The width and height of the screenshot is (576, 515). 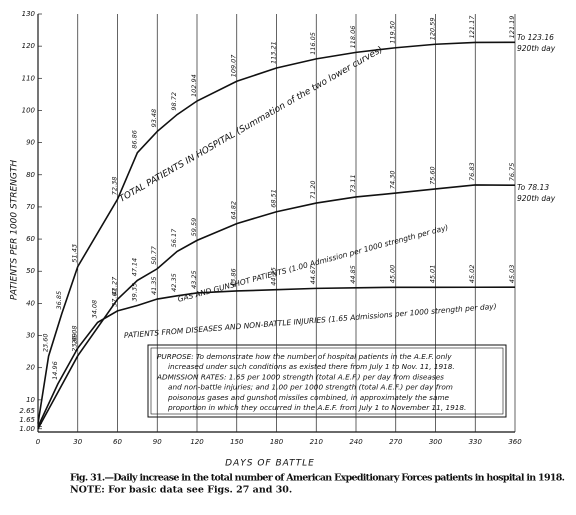 What do you see at coordinates (29, 110) in the screenshot?
I see `y-tick-label: 100` at bounding box center [29, 110].